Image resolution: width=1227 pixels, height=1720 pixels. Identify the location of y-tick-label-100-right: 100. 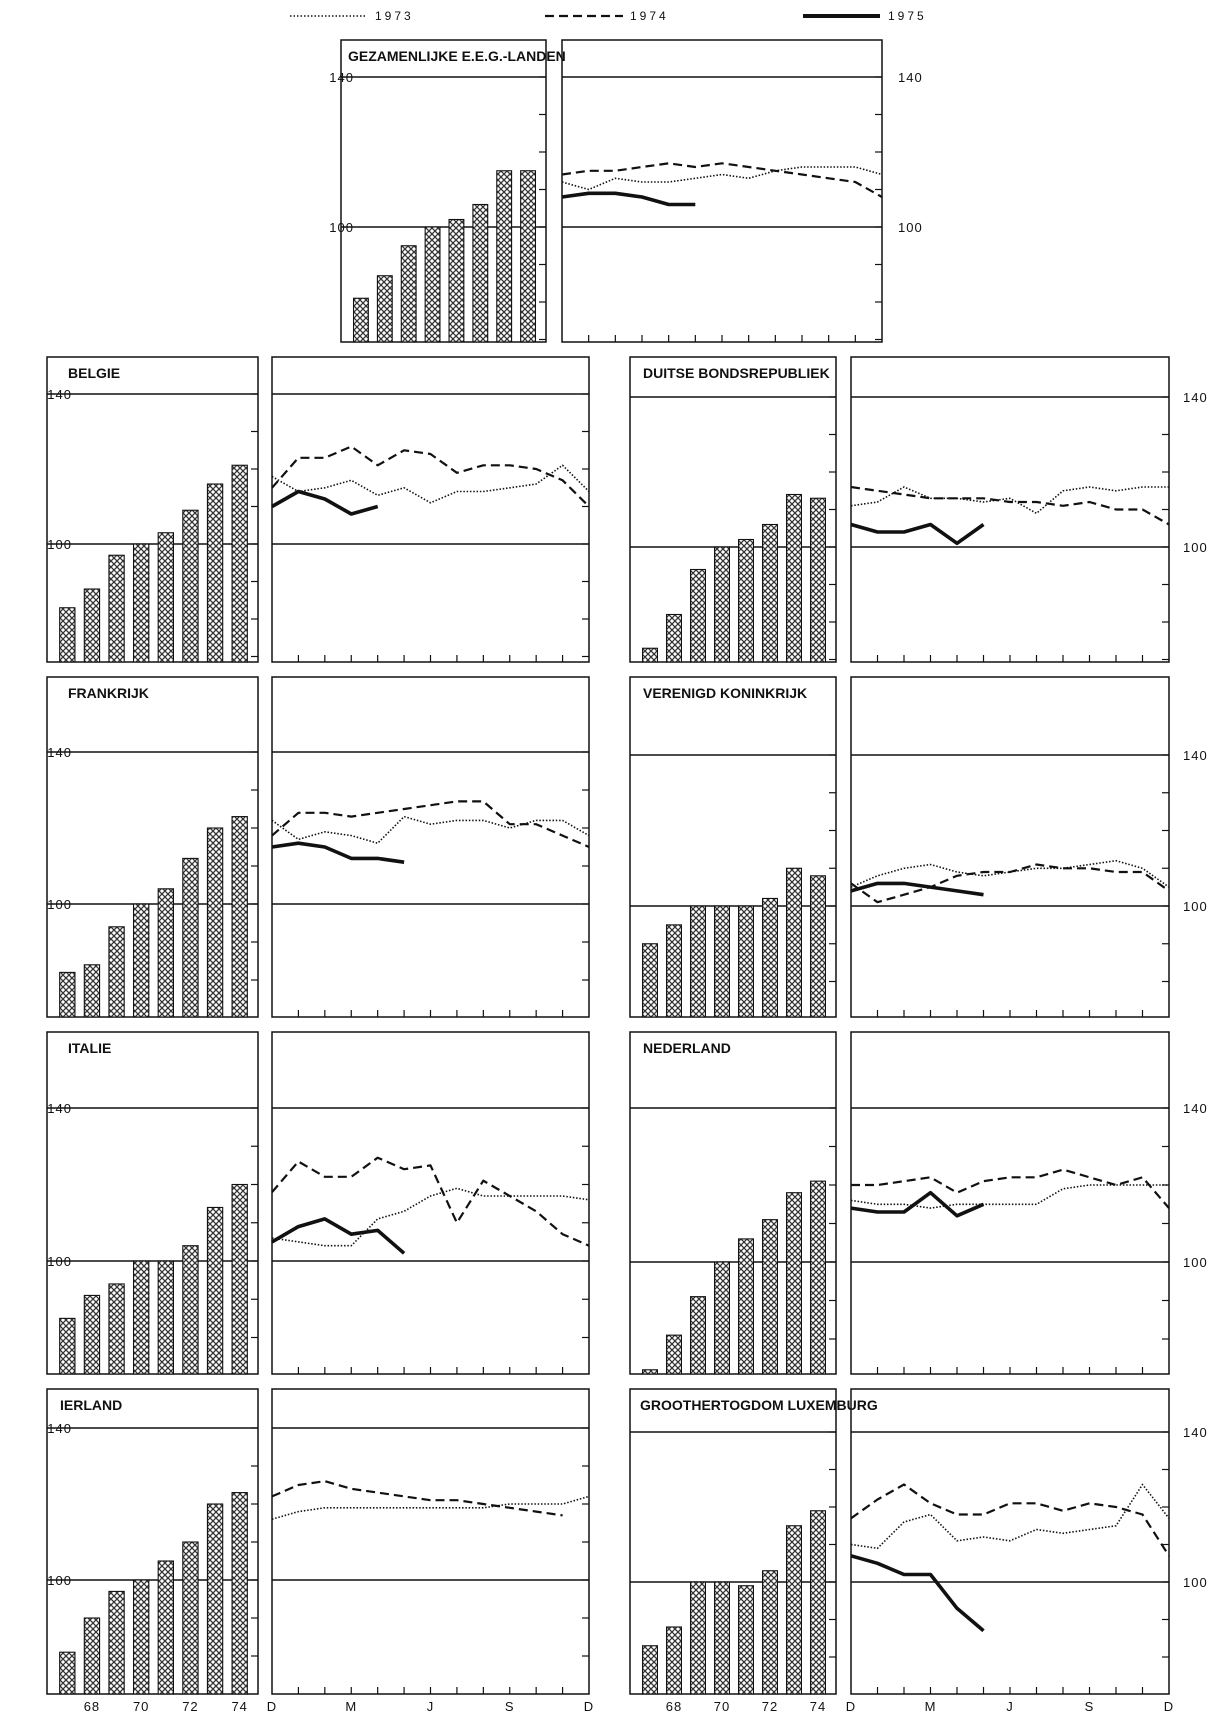
(910, 227).